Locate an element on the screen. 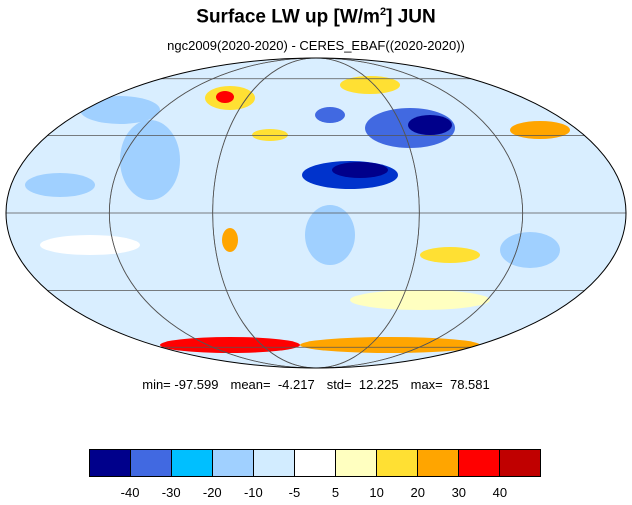  chart-title: Surface LW up [W/m2] JUN is located at coordinates (316, 17).